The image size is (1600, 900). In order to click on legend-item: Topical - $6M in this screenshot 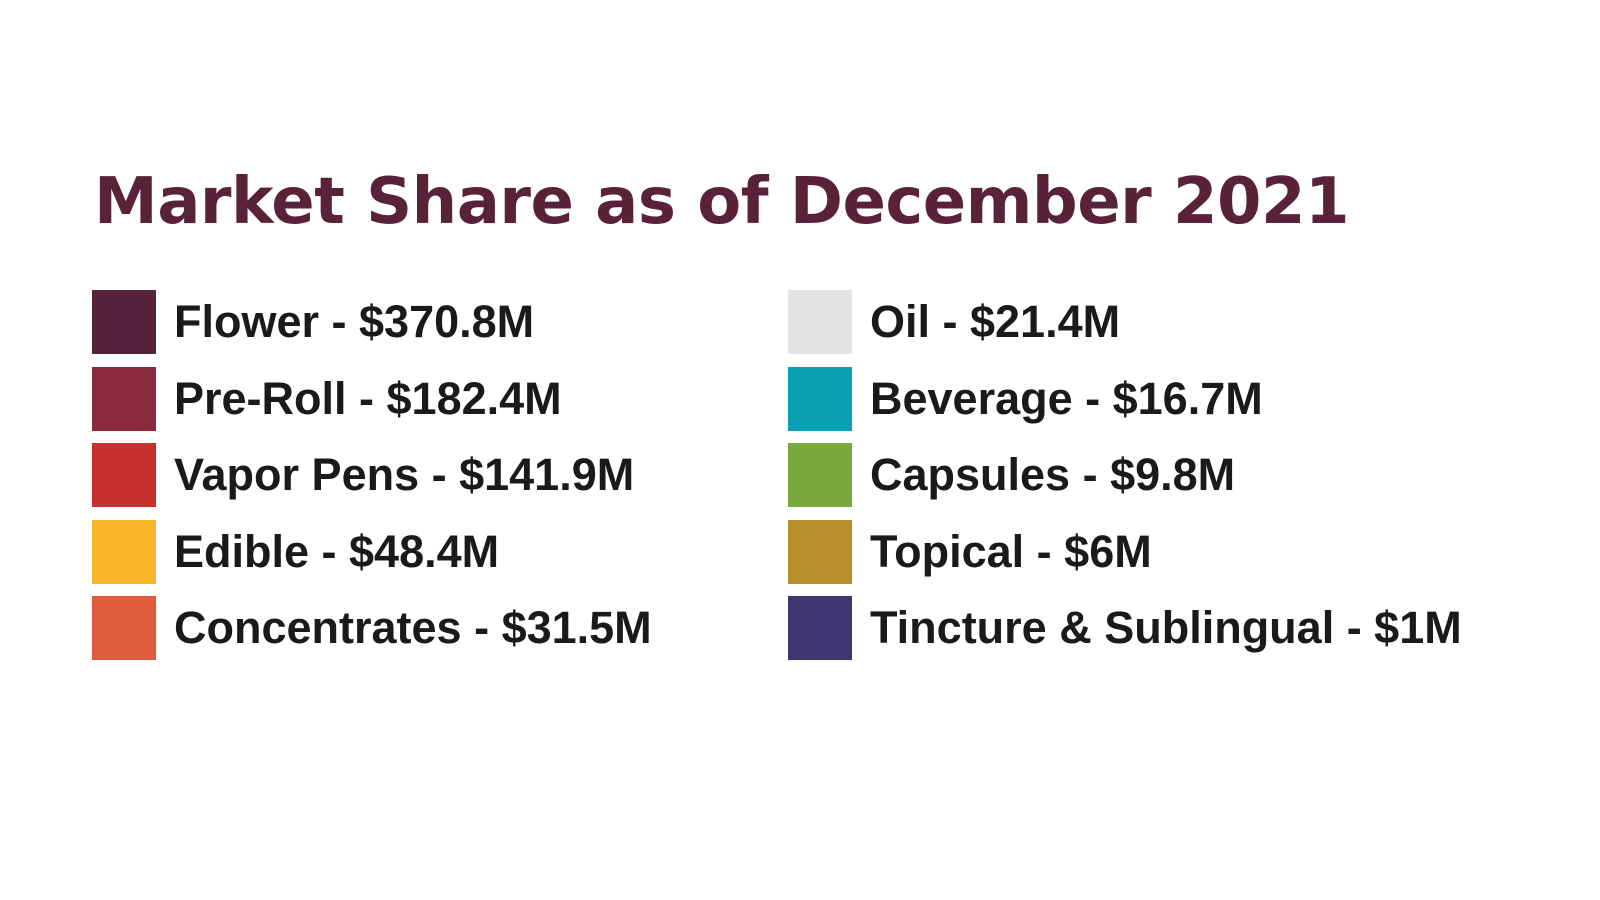, I will do `click(970, 551)`.